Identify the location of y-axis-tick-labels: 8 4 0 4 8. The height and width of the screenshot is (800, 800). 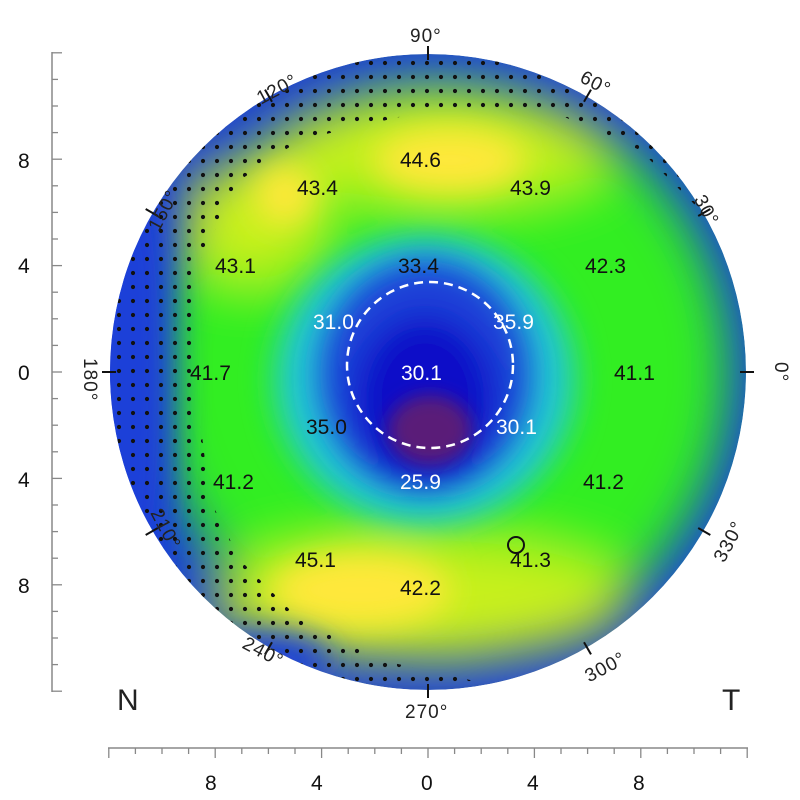
(24, 374).